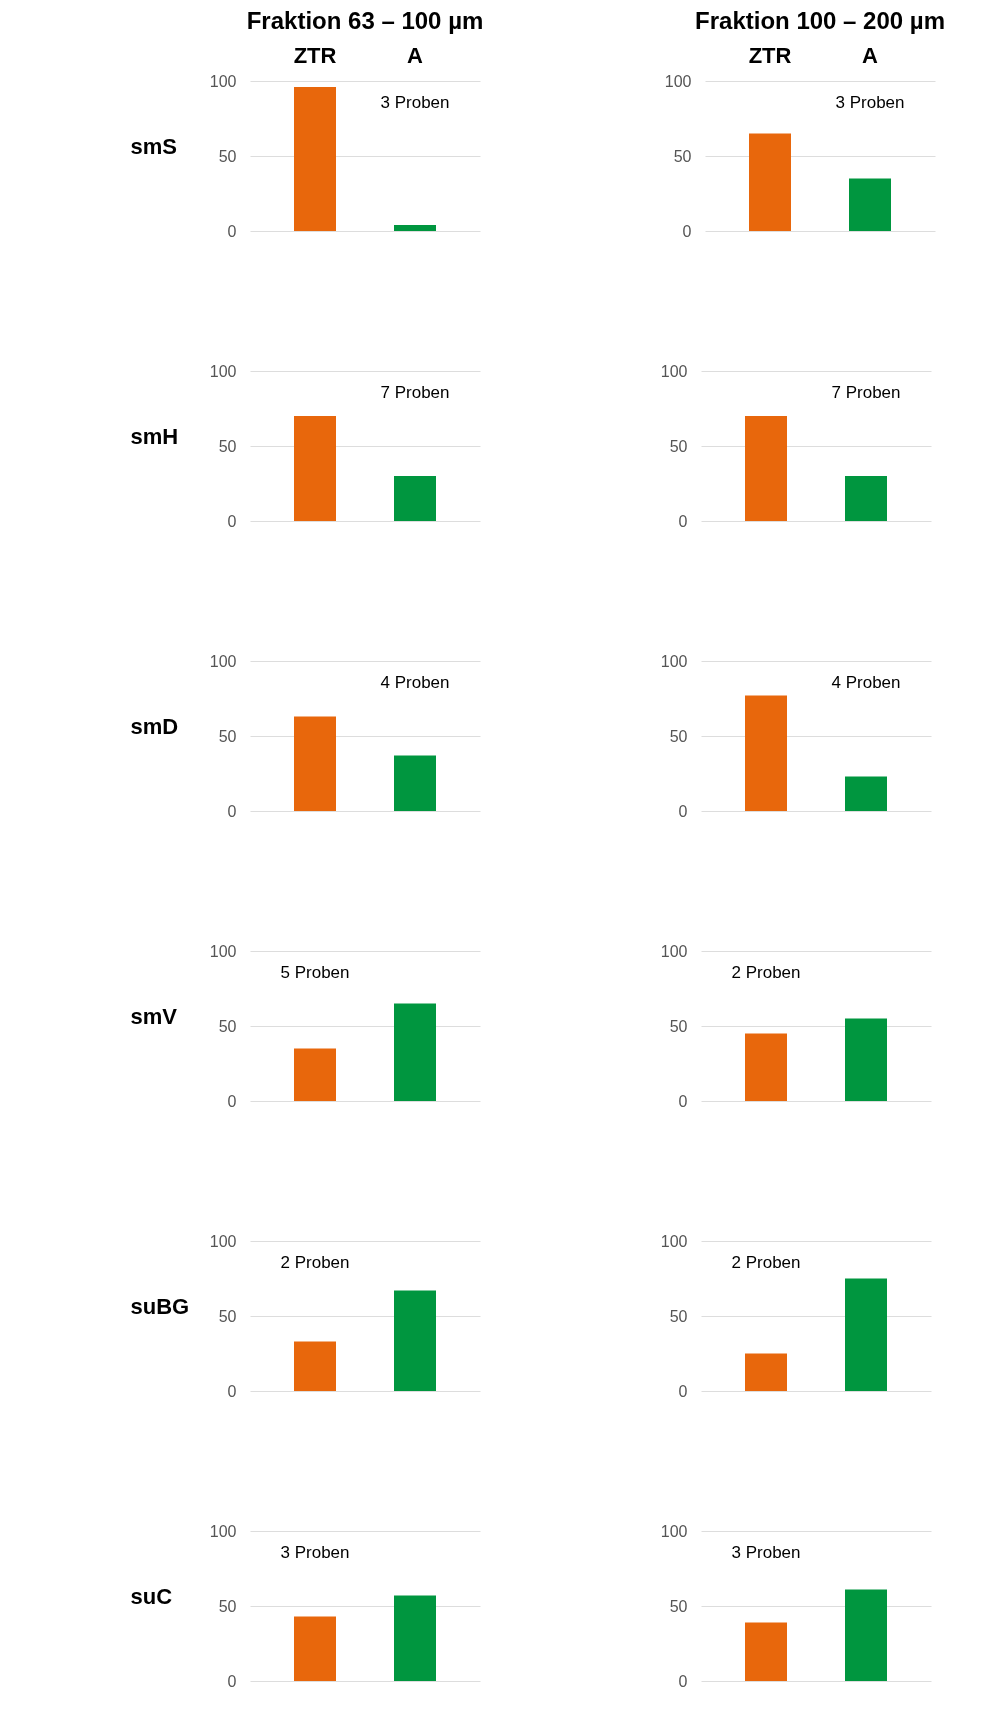  Describe the element at coordinates (154, 1016) in the screenshot. I see `y-axis-title: smV` at that location.